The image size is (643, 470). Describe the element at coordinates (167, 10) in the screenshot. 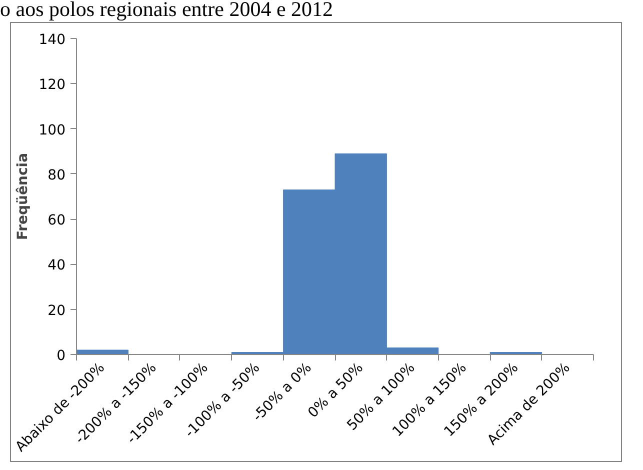

I see `chart-title: o aos polos regionais entre 2004 e 2012` at that location.